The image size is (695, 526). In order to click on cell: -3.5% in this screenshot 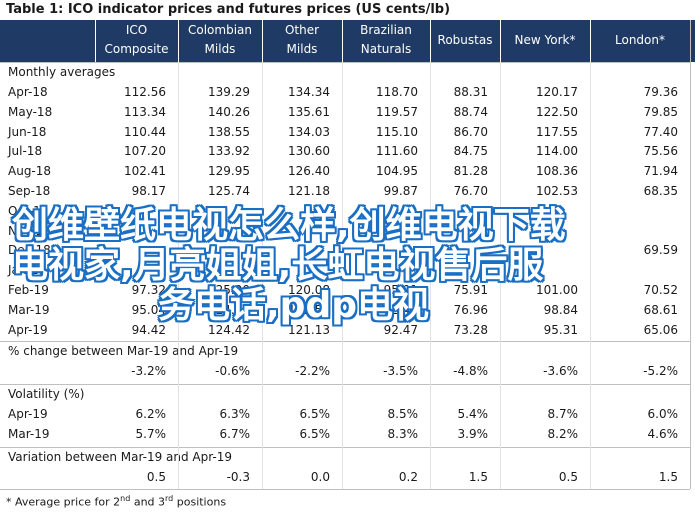, I will do `click(400, 371)`.